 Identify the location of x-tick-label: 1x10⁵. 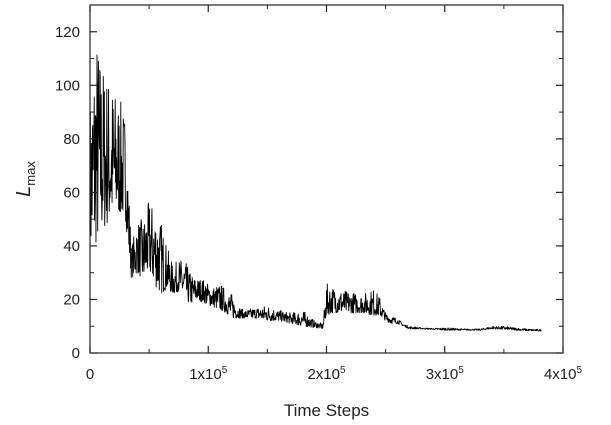
(208, 374).